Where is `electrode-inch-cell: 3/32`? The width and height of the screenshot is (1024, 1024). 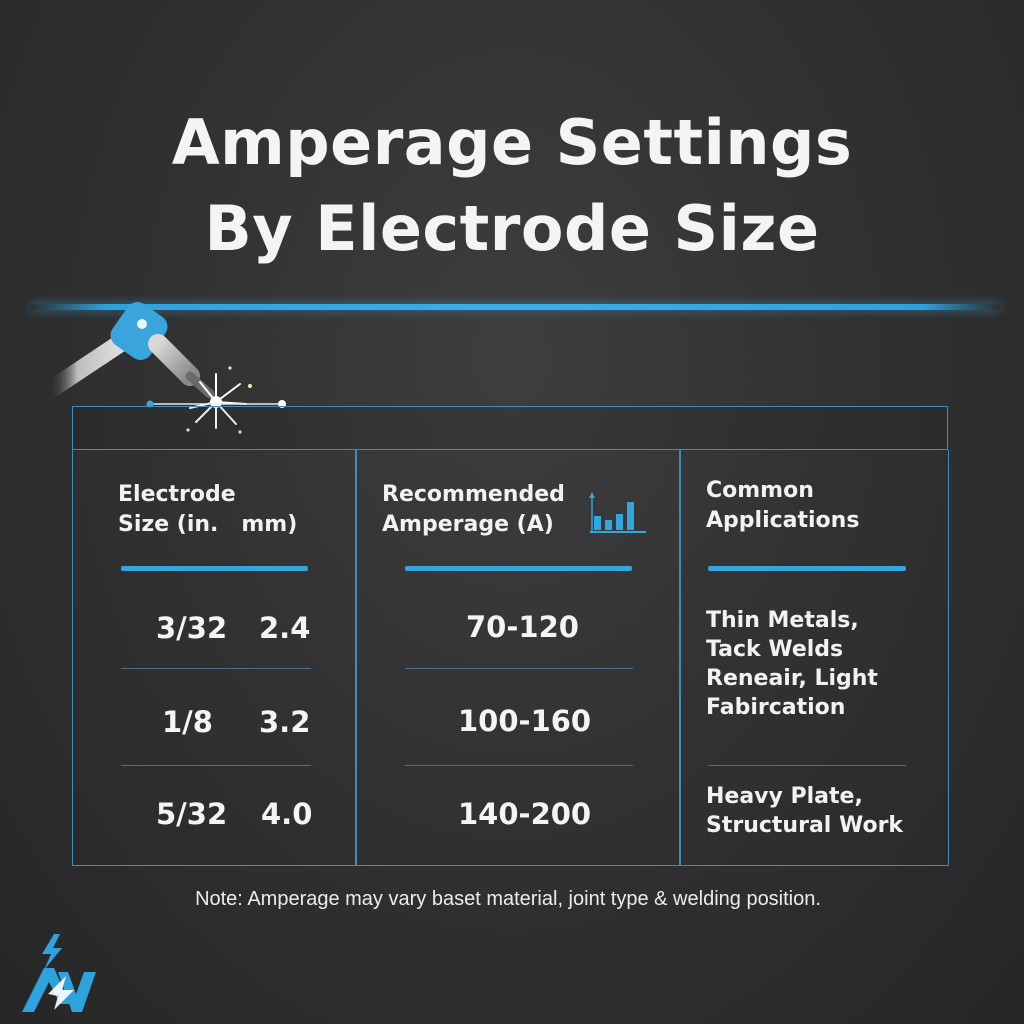 electrode-inch-cell: 3/32 is located at coordinates (192, 628).